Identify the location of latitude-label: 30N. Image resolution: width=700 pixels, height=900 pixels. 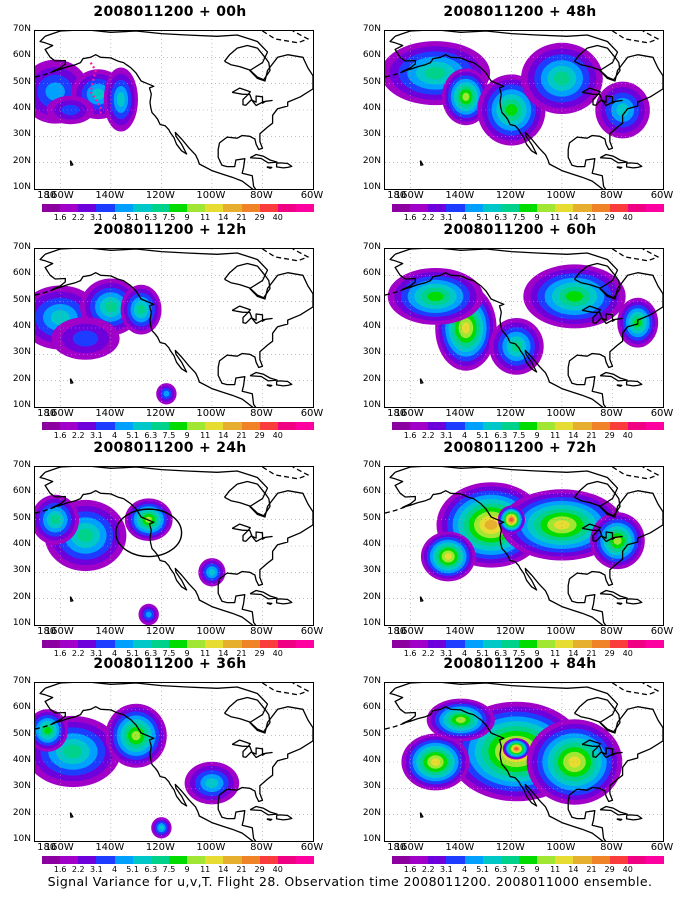
(371, 570).